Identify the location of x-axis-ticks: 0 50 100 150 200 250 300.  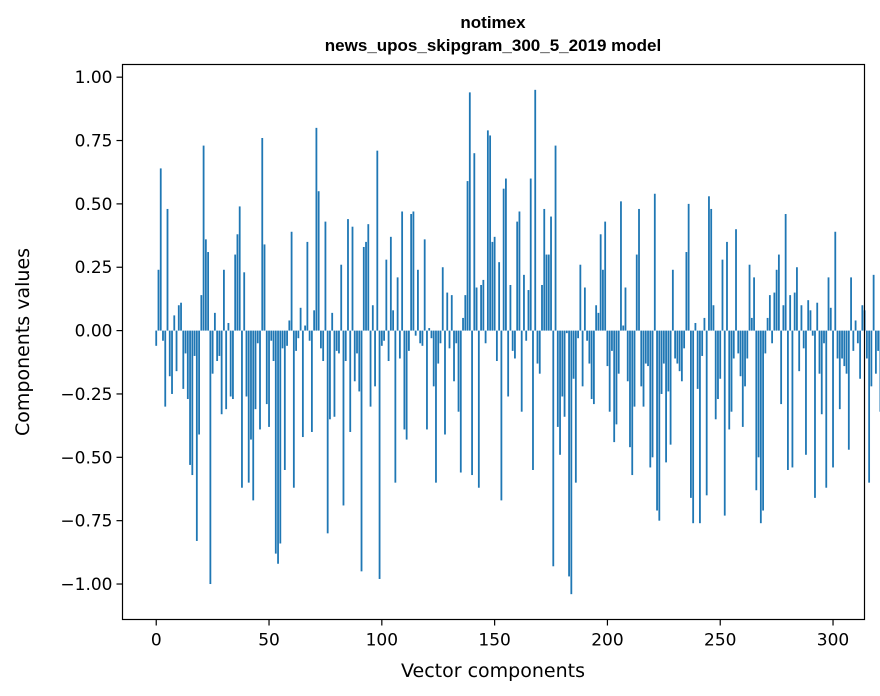
(500, 635).